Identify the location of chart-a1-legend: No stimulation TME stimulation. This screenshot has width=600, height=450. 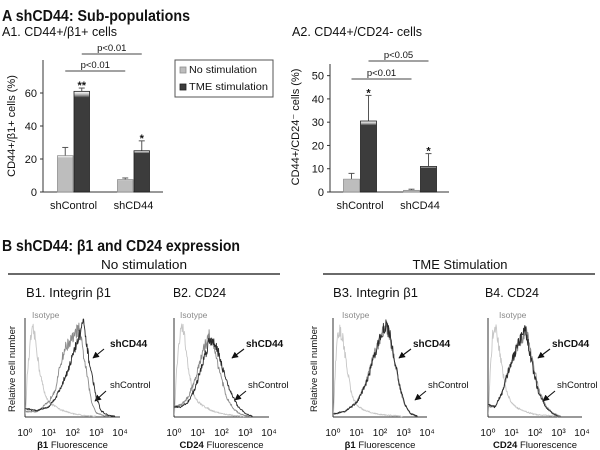
(224, 78).